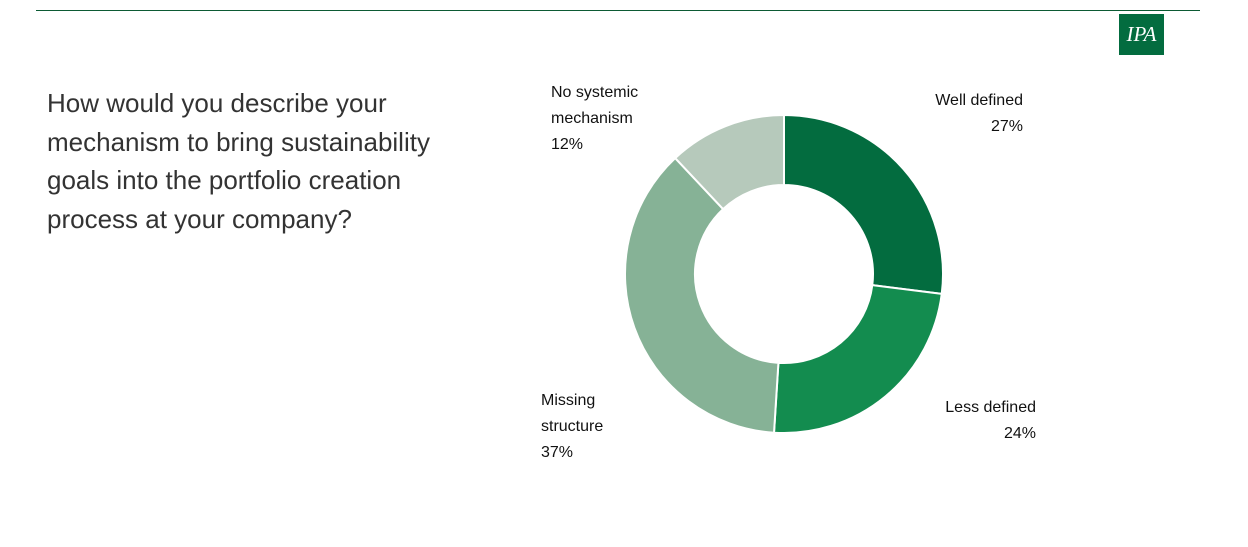  I want to click on value-label: 37%, so click(557, 452).